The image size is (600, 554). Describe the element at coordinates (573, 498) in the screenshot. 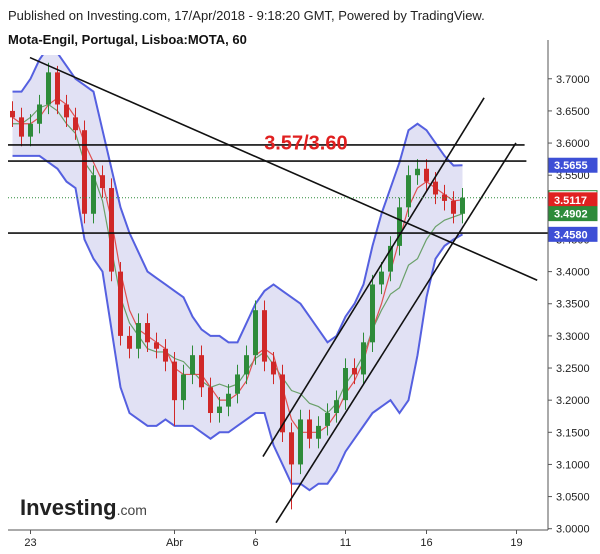

I see `y-tick-label: 3.0500` at that location.